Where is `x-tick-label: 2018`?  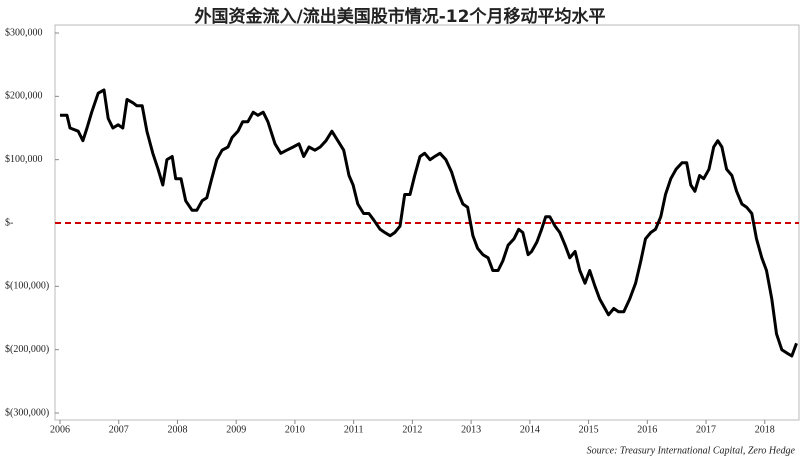
x-tick-label: 2018 is located at coordinates (765, 429).